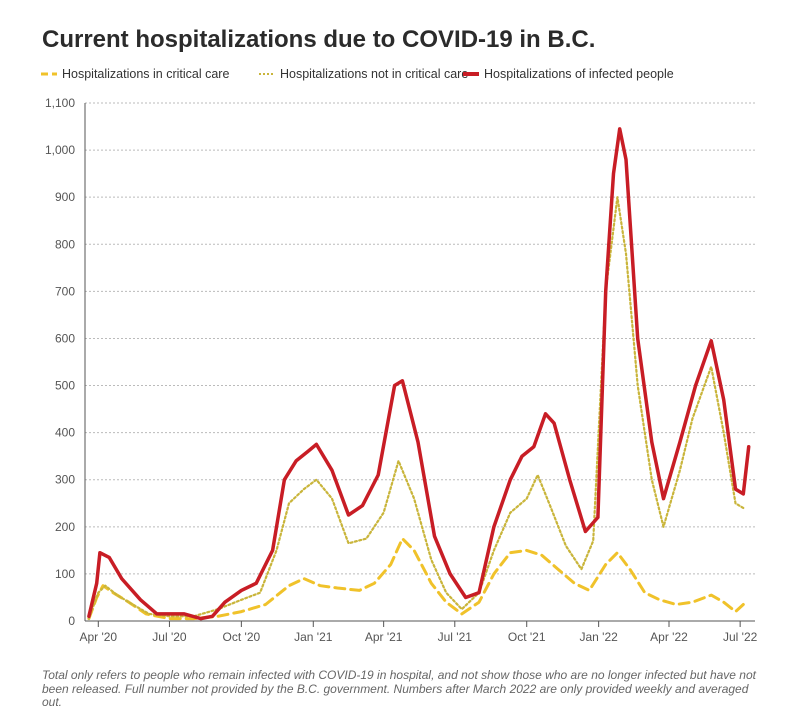 This screenshot has width=795, height=710. What do you see at coordinates (65, 527) in the screenshot?
I see `y-tick-label: 200` at bounding box center [65, 527].